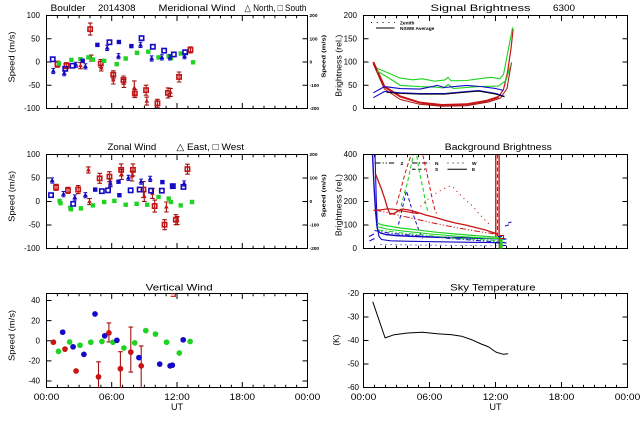  What do you see at coordinates (407, 23) in the screenshot?
I see `svg-text: Zenith` at bounding box center [407, 23].